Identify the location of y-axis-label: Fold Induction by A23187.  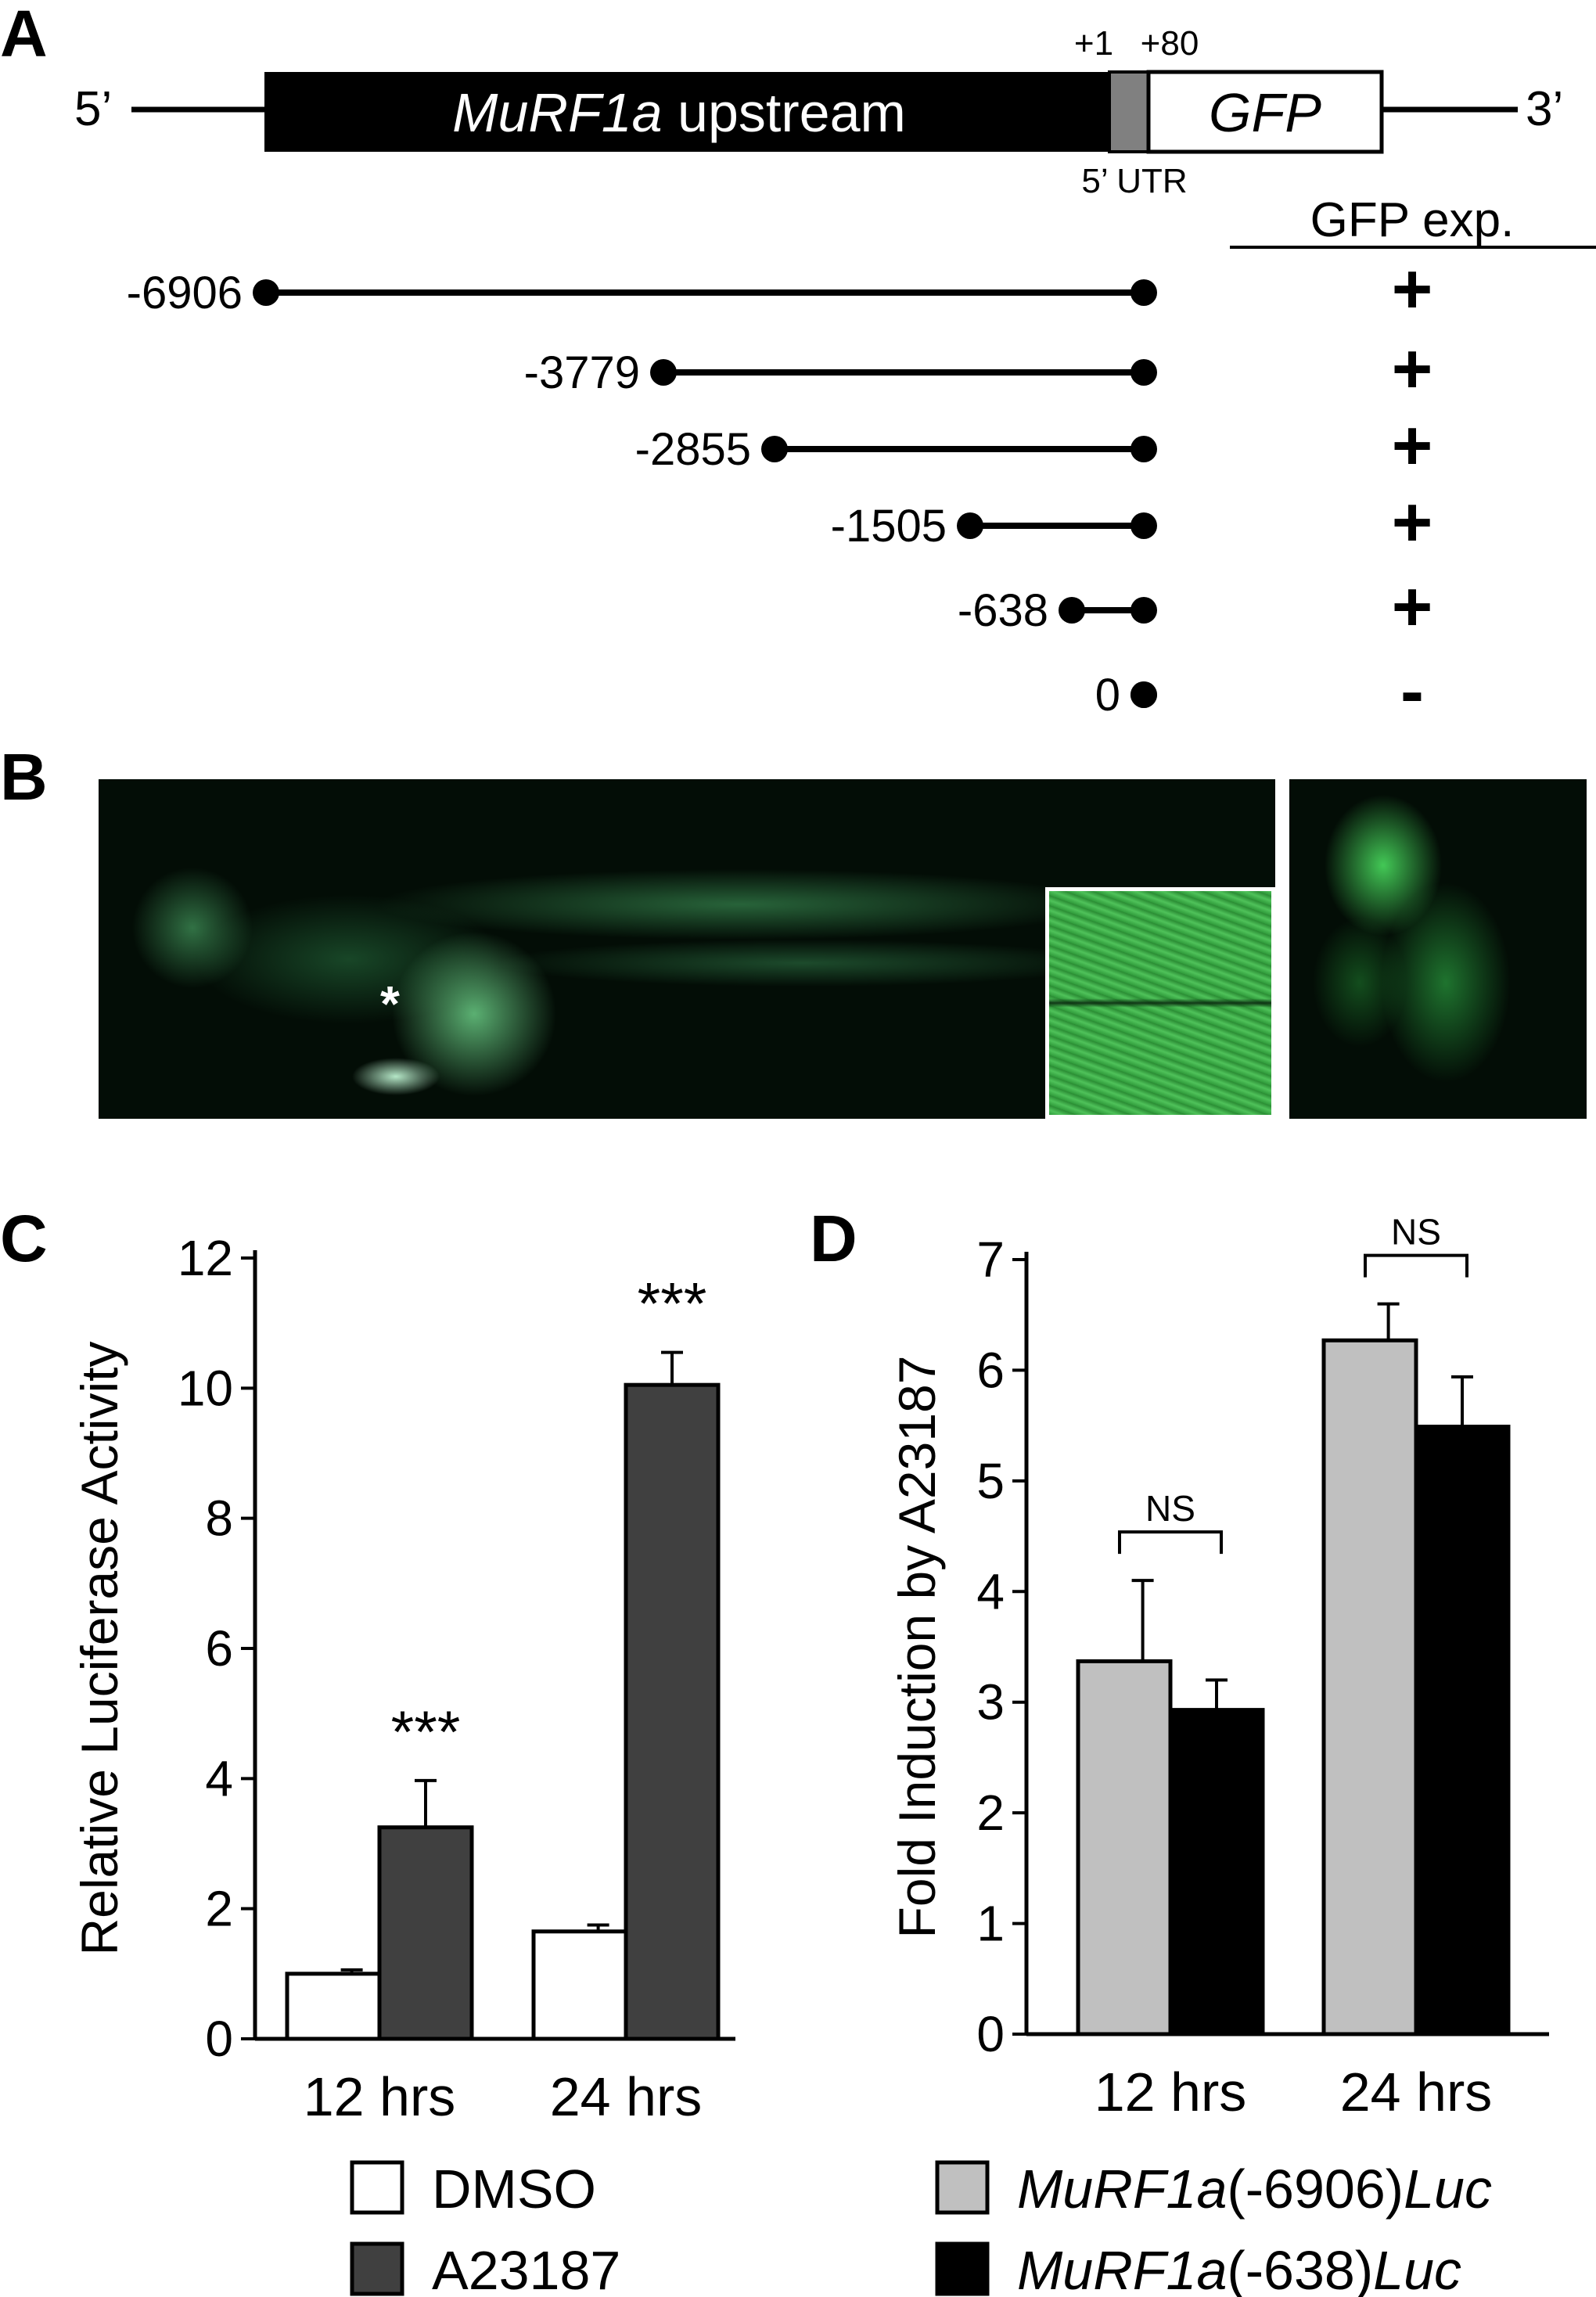
(917, 1647).